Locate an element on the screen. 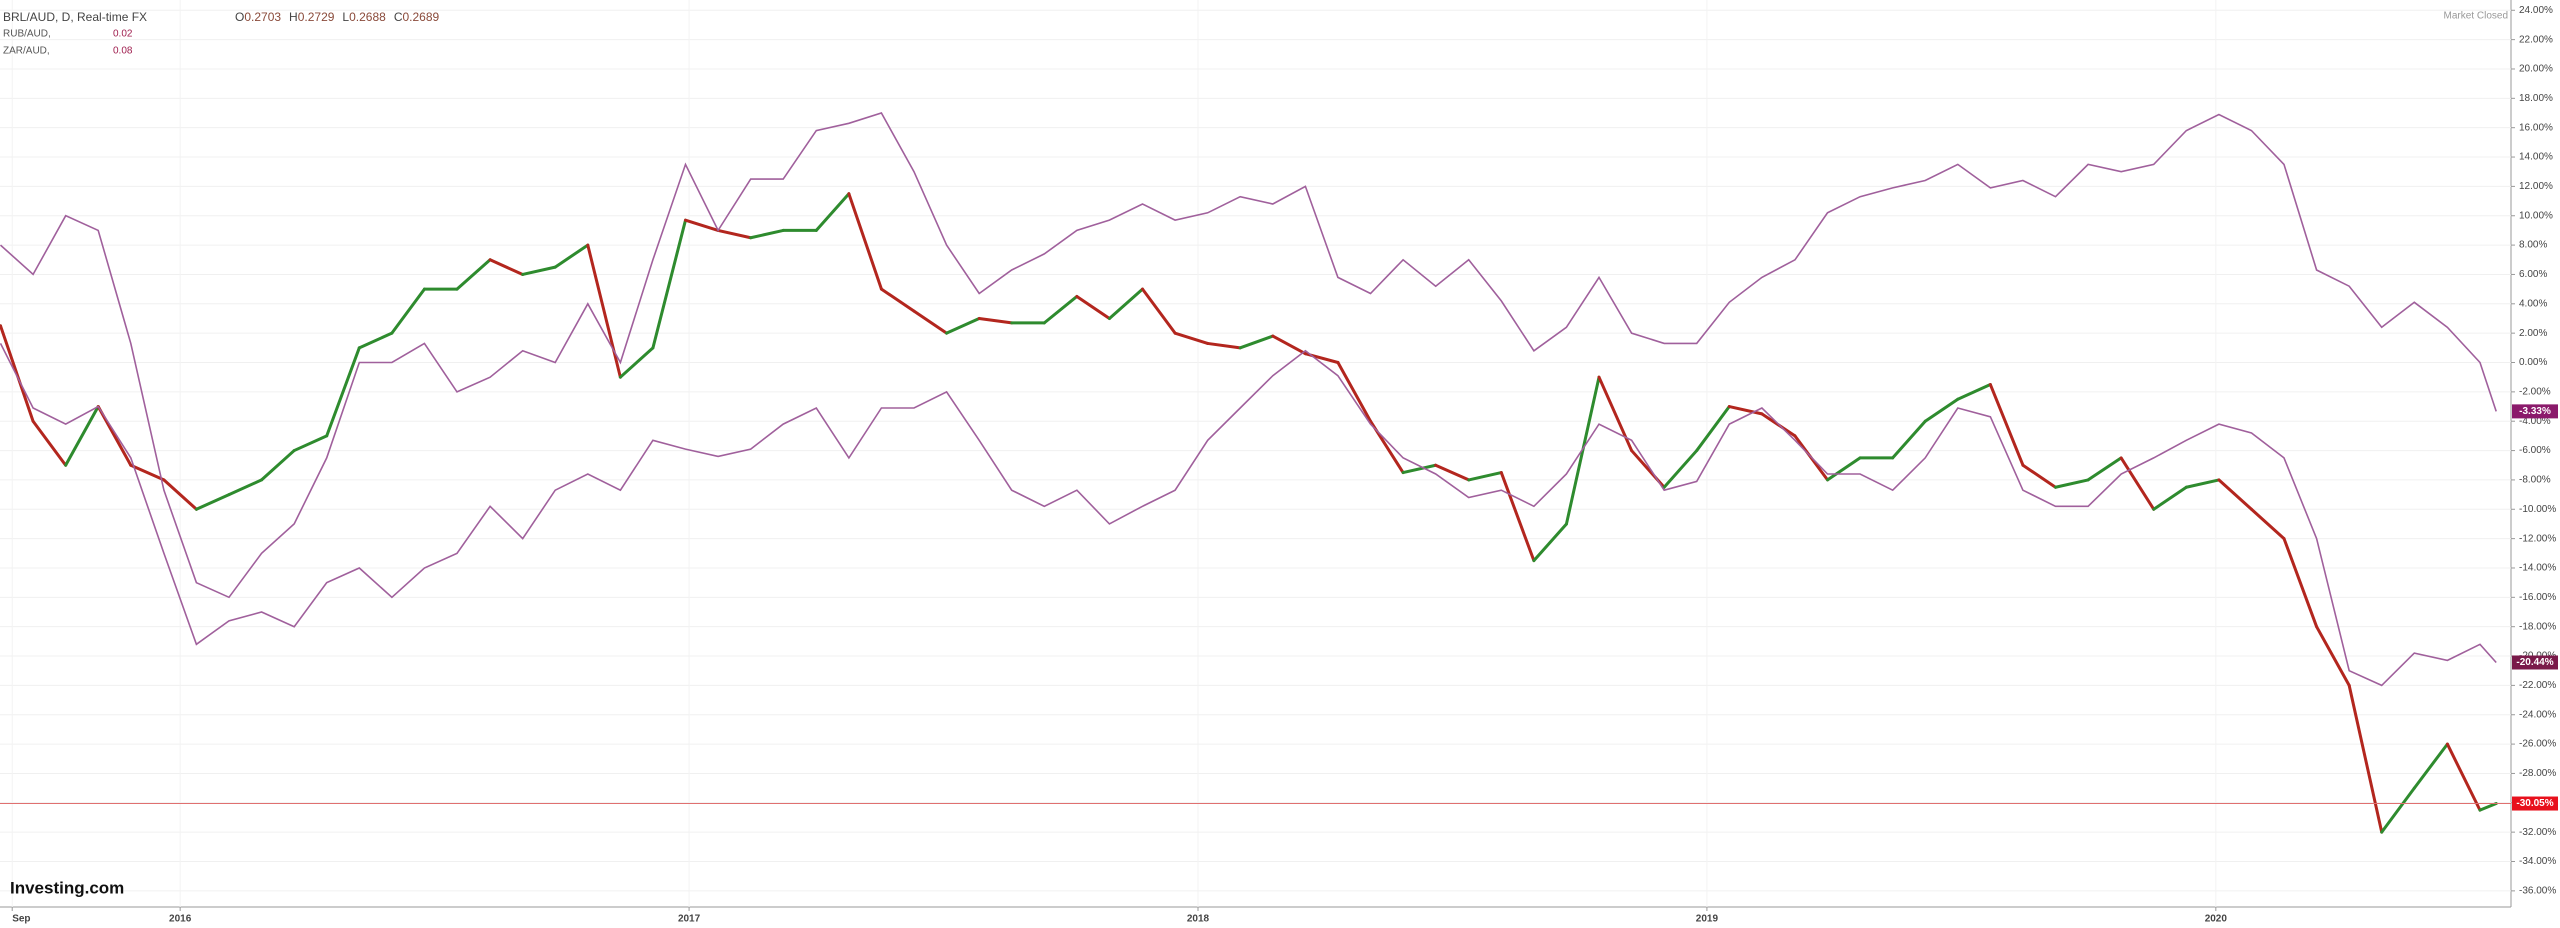 The image size is (2560, 928). current-value-label: -30.05% is located at coordinates (2534, 803).